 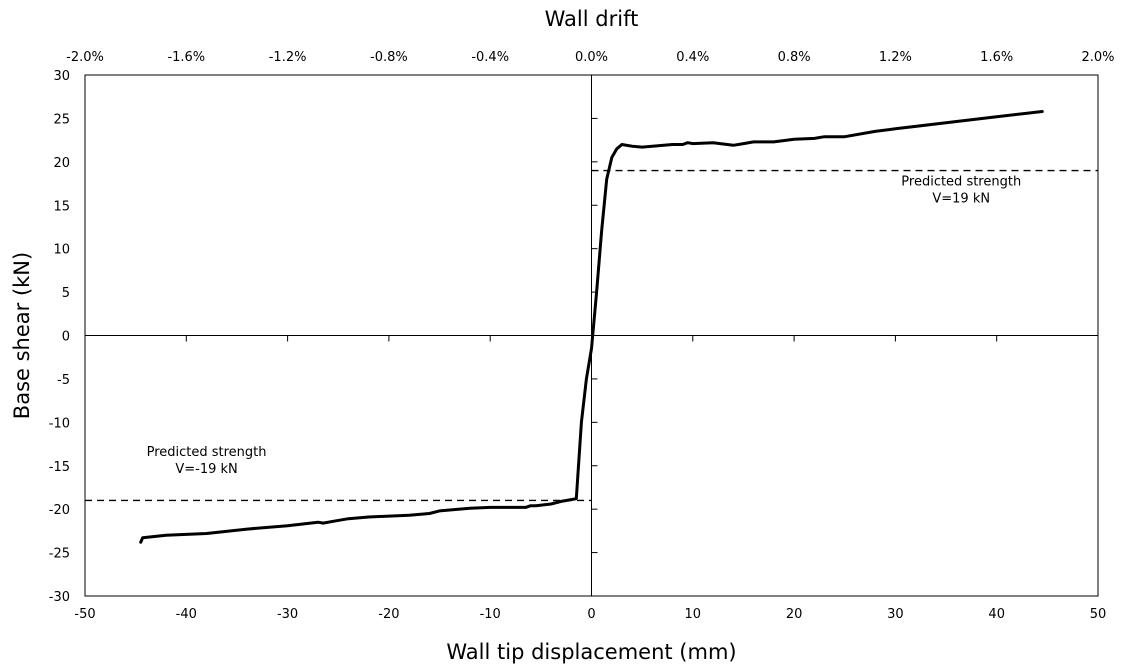 I want to click on top-tick-label: -0.4%, so click(x=490, y=57).